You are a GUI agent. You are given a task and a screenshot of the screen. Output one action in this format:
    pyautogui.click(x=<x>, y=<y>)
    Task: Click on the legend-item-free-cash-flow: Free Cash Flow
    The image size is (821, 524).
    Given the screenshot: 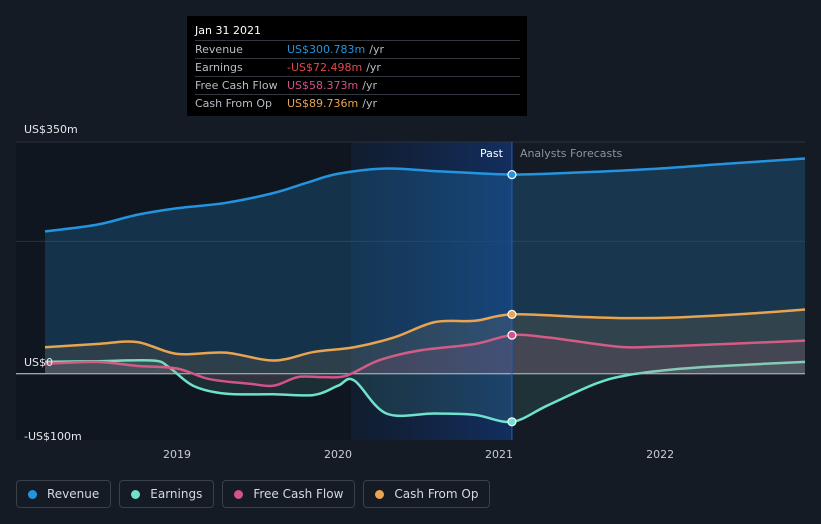 What is the action you would take?
    pyautogui.click(x=289, y=494)
    